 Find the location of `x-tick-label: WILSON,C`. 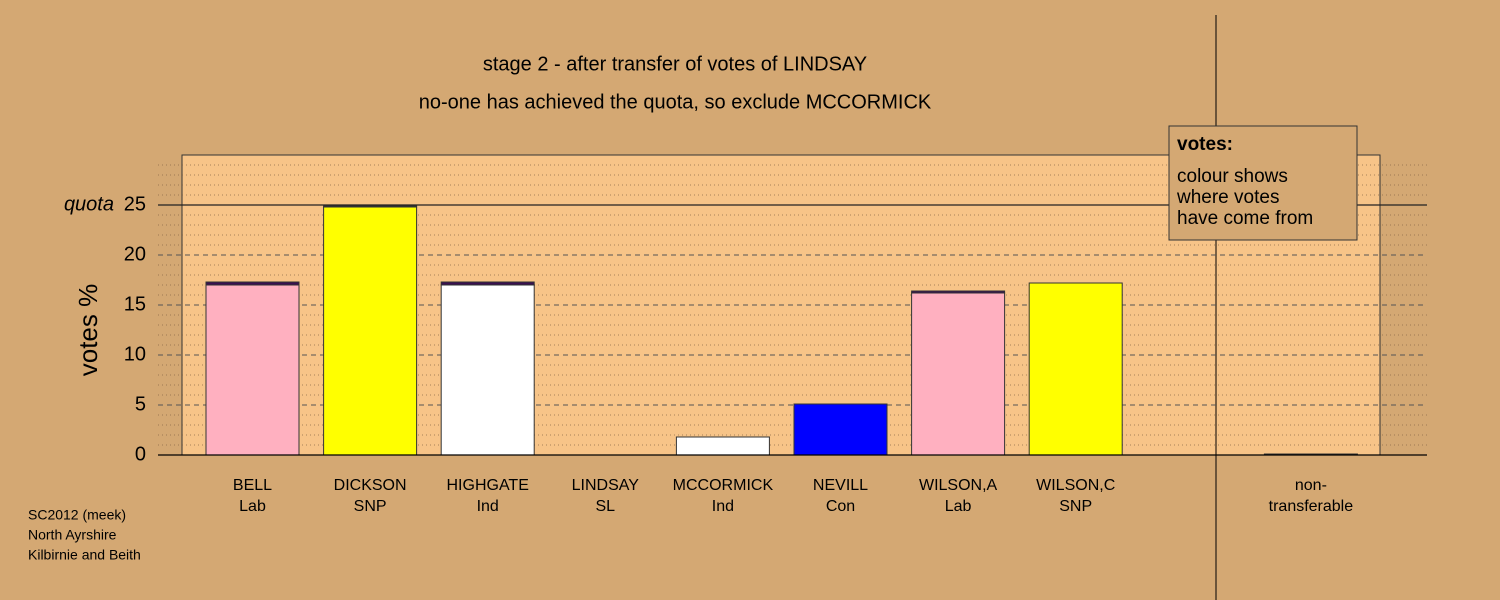

x-tick-label: WILSON,C is located at coordinates (1075, 485).